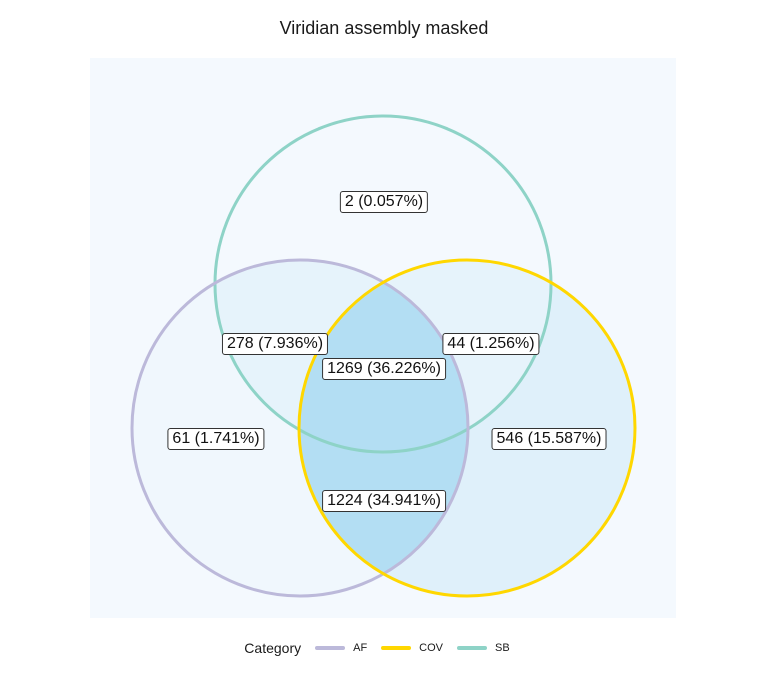  I want to click on legend-item-sb: SB, so click(483, 648).